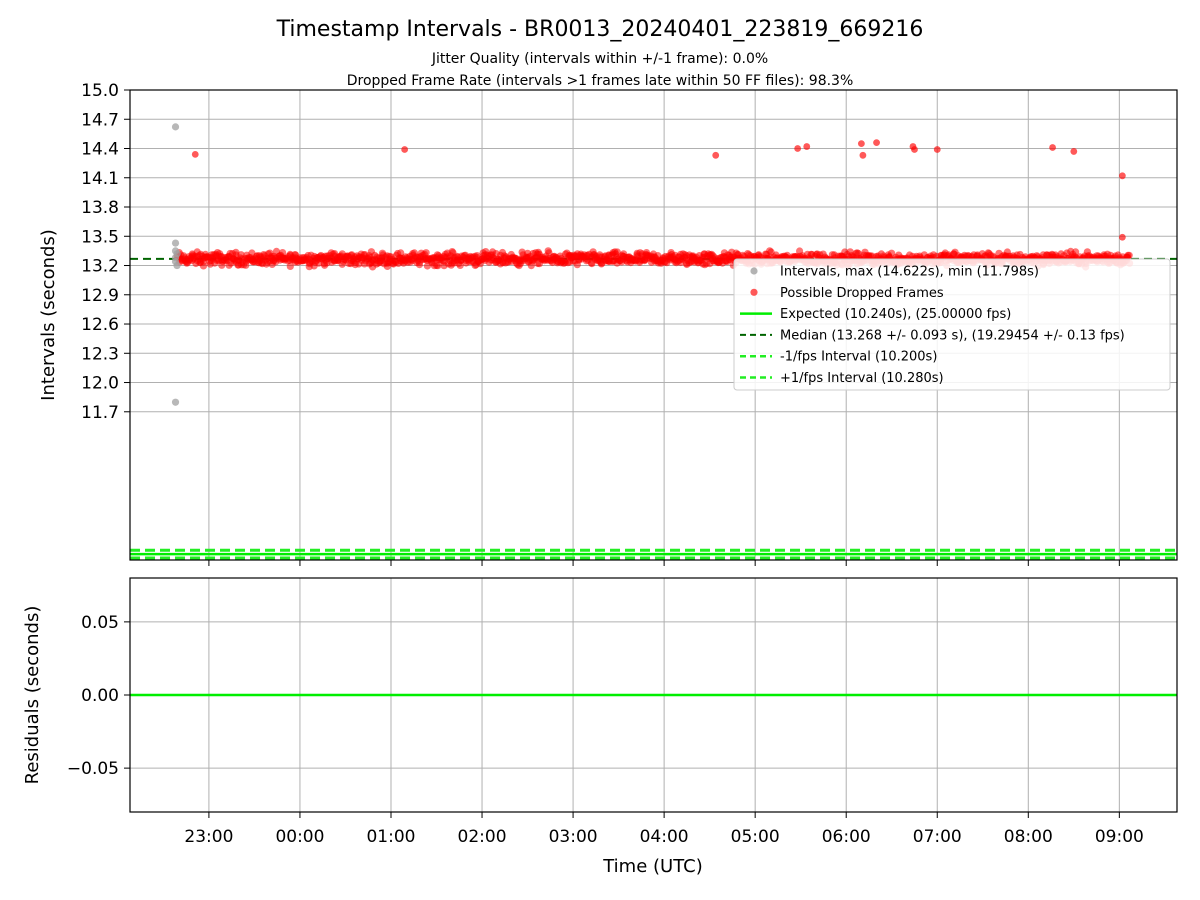  Describe the element at coordinates (100, 354) in the screenshot. I see `top-y-tick-label: 12.3` at that location.